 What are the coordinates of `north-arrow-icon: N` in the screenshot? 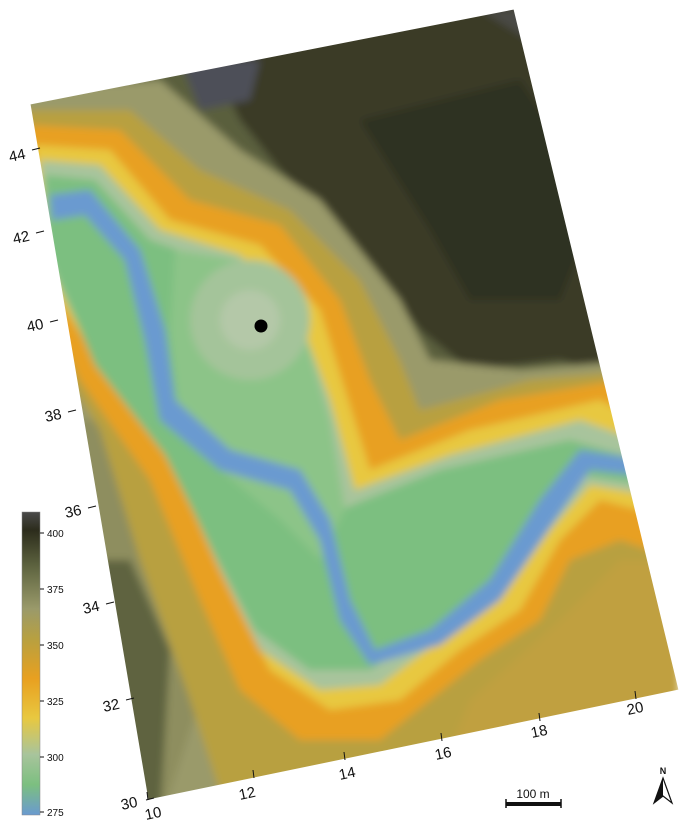 It's located at (663, 785).